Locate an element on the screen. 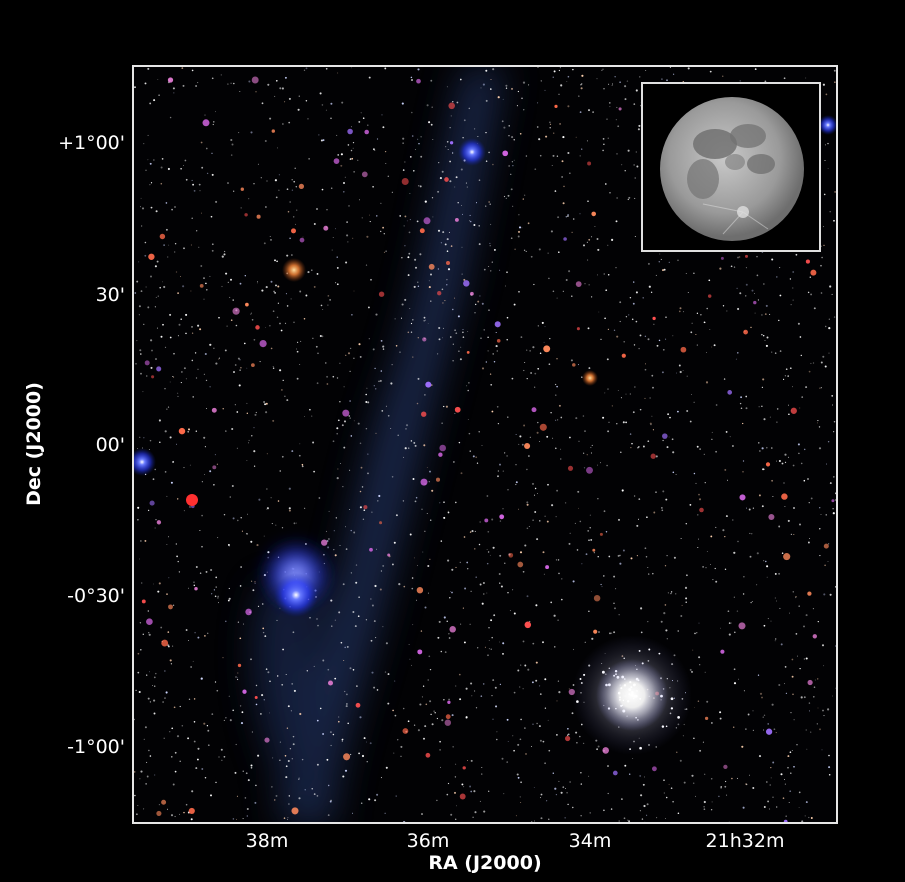 This screenshot has height=882, width=905. blue-star-right is located at coordinates (827, 125).